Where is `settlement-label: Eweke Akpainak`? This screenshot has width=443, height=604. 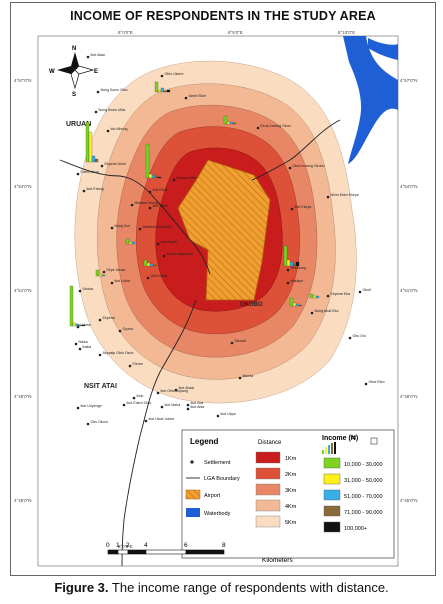
settlement-label: Eweke Akpainak is located at coordinates (180, 254).